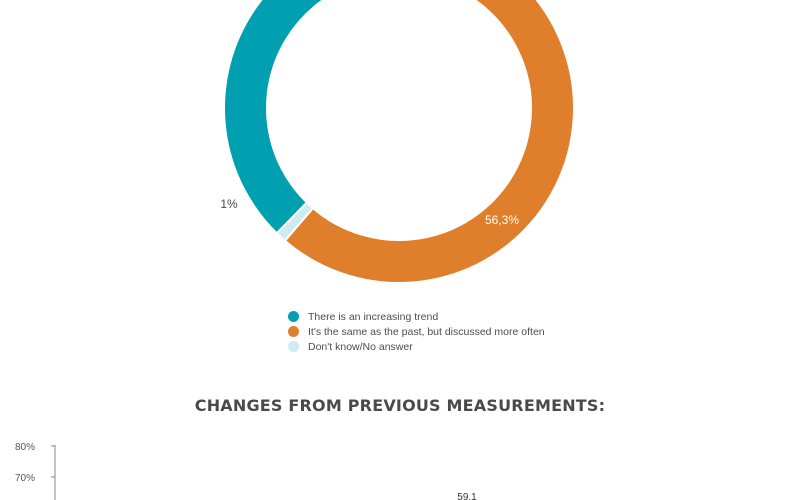  I want to click on legend-item-increasing: There is an increasing trend, so click(416, 316).